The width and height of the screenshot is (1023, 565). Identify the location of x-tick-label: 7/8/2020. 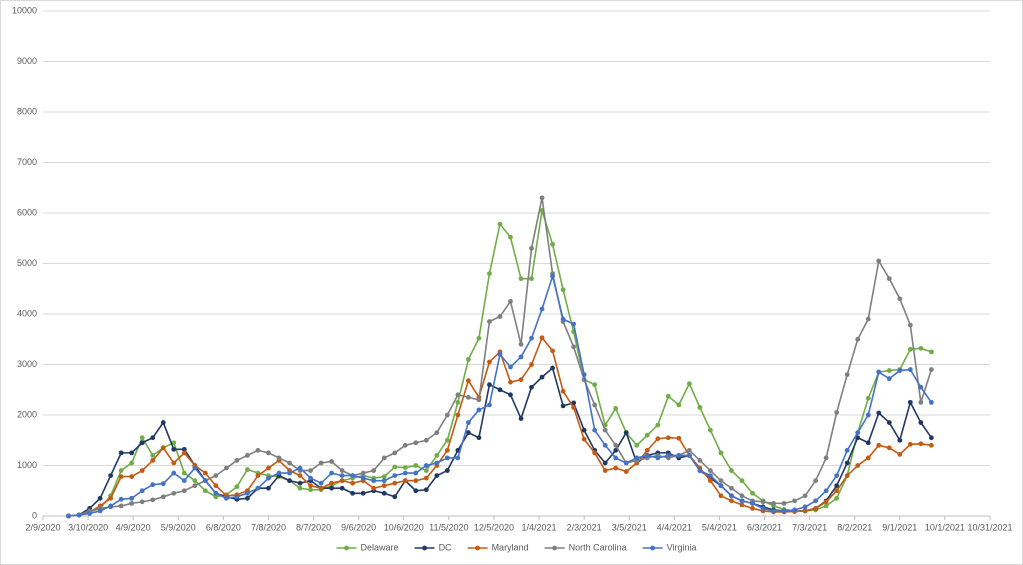
(268, 527).